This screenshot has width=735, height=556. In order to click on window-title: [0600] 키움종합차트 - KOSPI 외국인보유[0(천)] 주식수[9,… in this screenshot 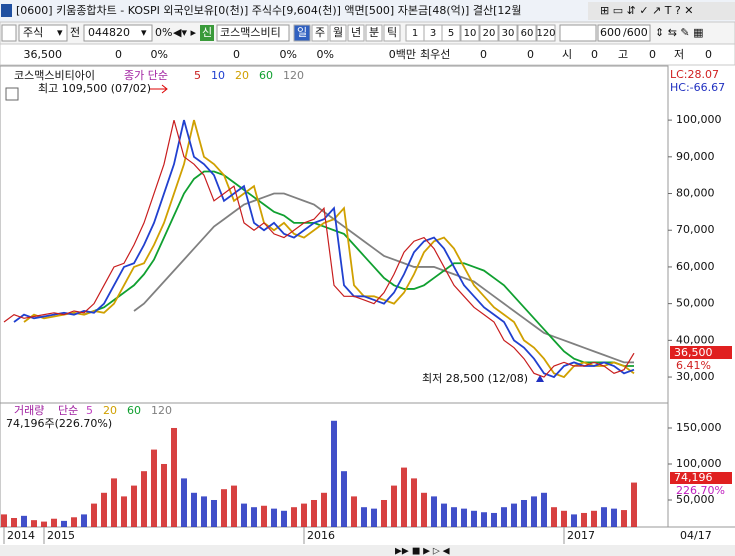, I will do `click(269, 10)`.